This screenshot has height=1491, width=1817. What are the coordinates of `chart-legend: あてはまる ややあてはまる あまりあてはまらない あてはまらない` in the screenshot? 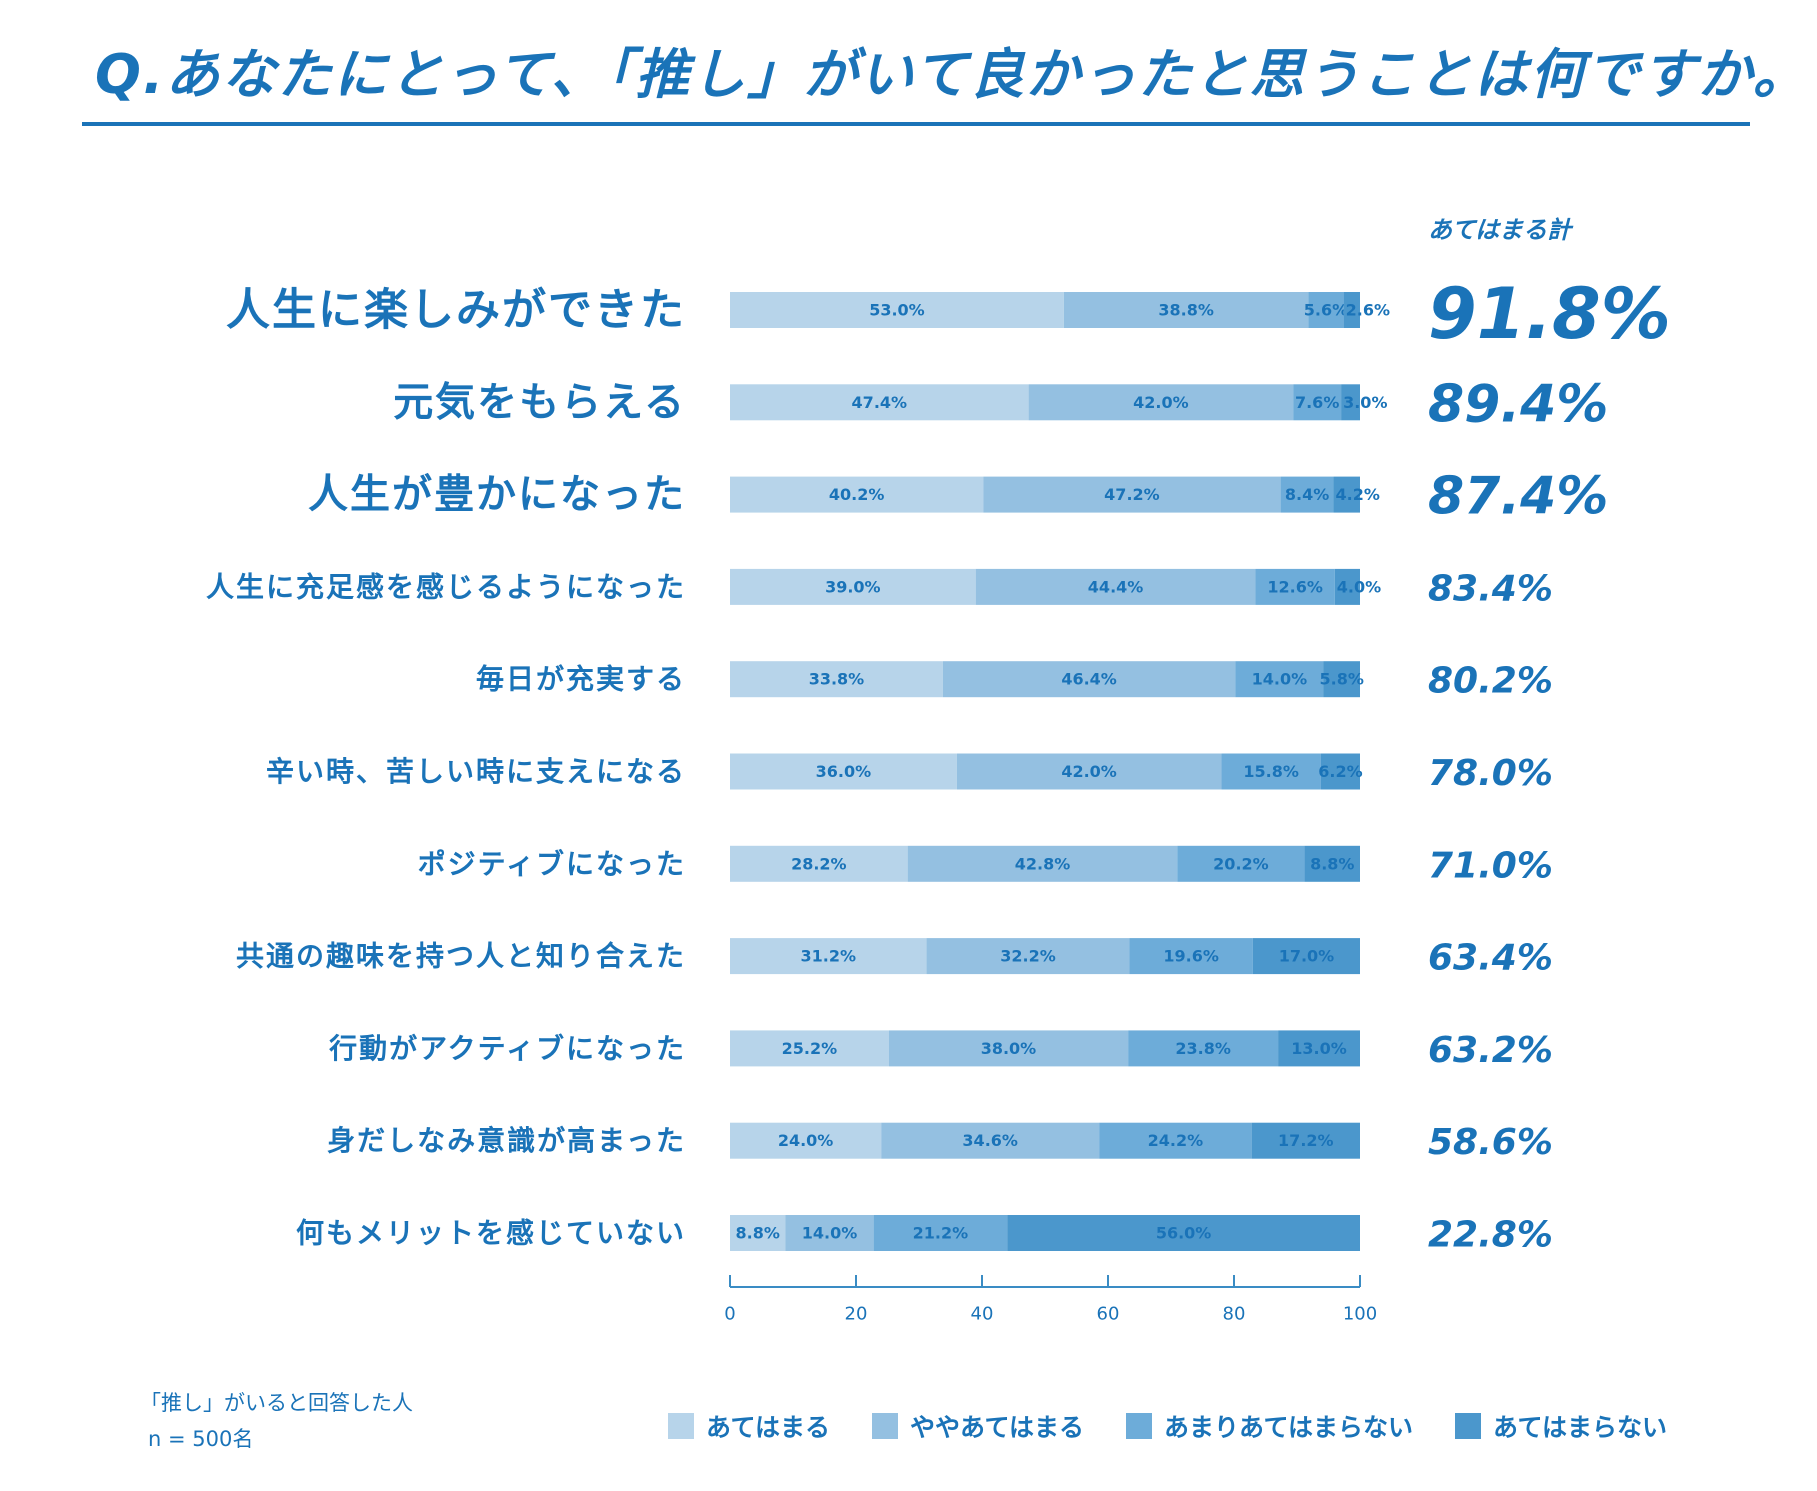 It's located at (1167, 1426).